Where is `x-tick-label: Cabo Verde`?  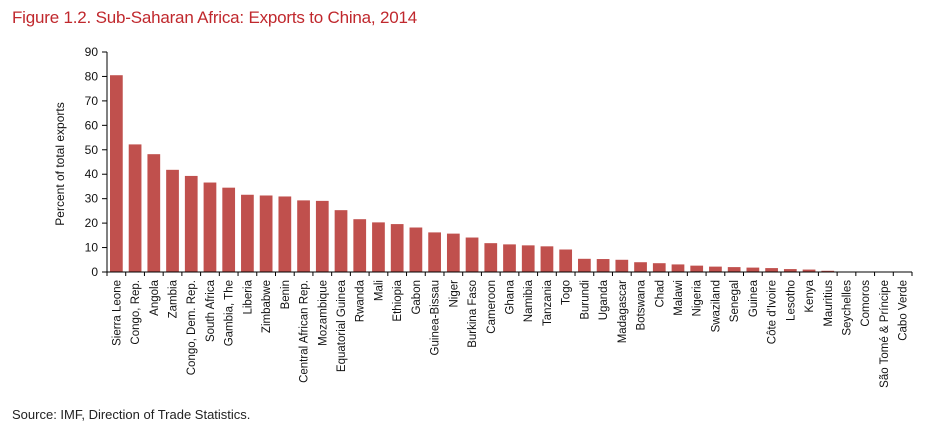 x-tick-label: Cabo Verde is located at coordinates (904, 310).